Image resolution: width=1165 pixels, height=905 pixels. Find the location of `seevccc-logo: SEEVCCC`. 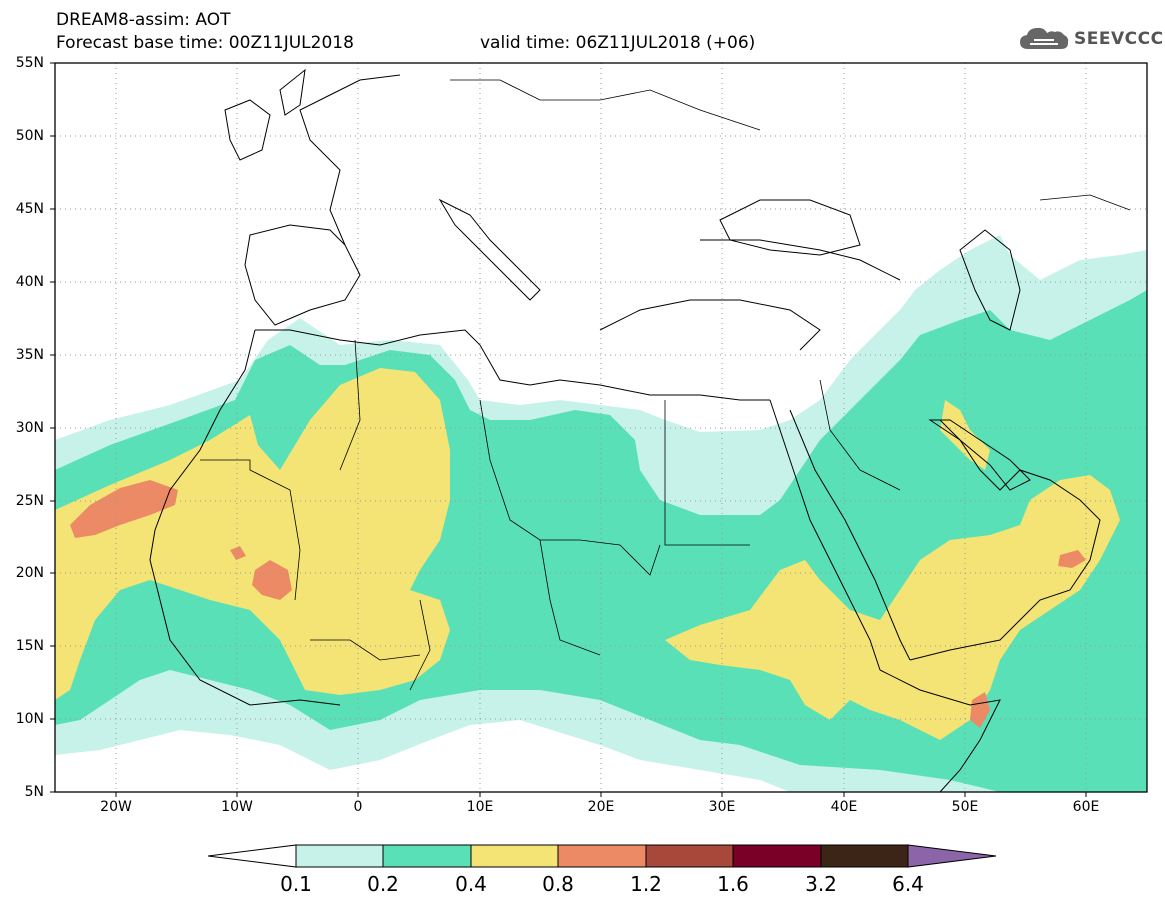

seevccc-logo: SEEVCCC is located at coordinates (1091, 39).